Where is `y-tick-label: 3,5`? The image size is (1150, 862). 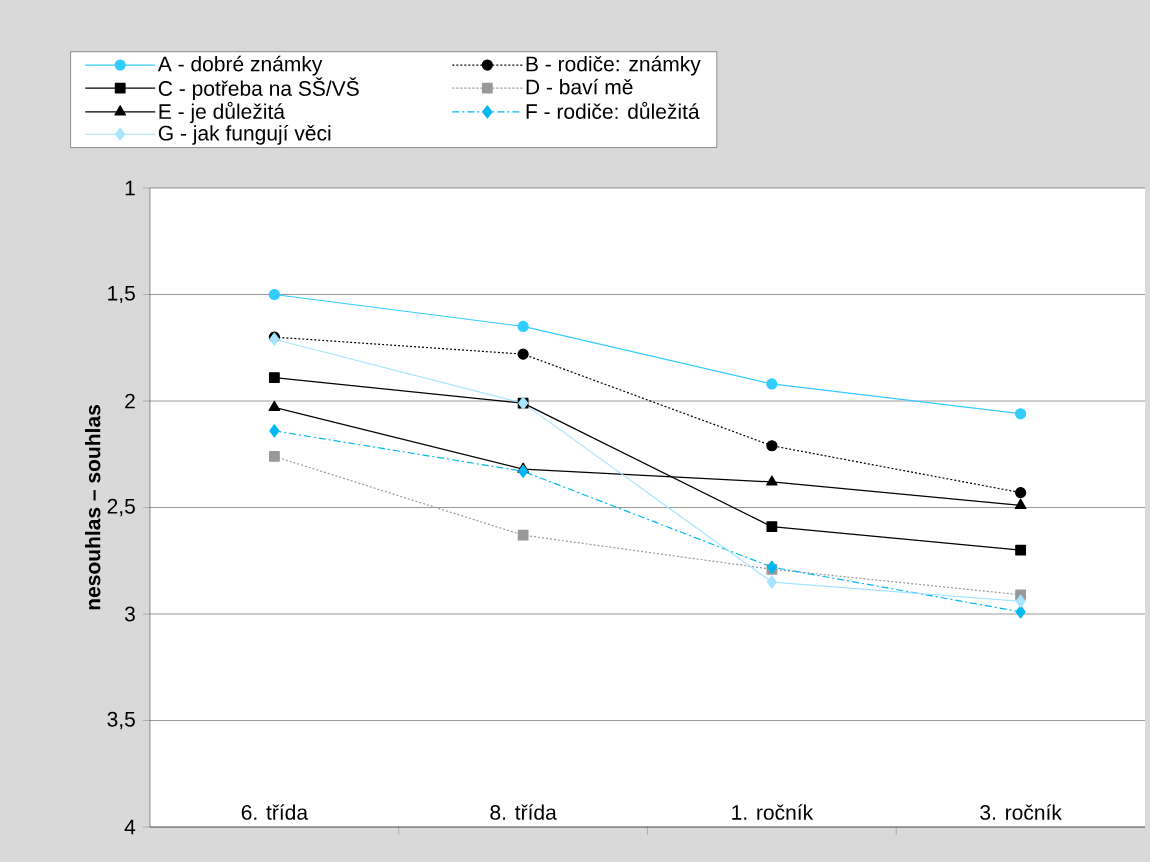 y-tick-label: 3,5 is located at coordinates (121, 720).